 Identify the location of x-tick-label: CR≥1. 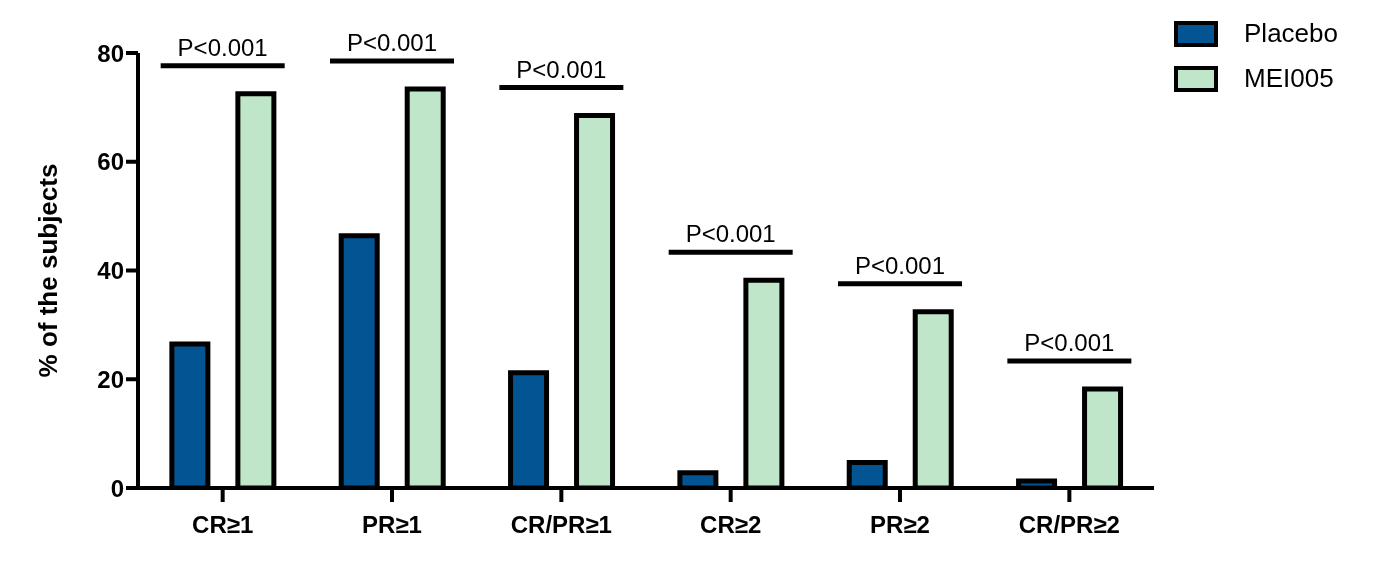
(223, 525).